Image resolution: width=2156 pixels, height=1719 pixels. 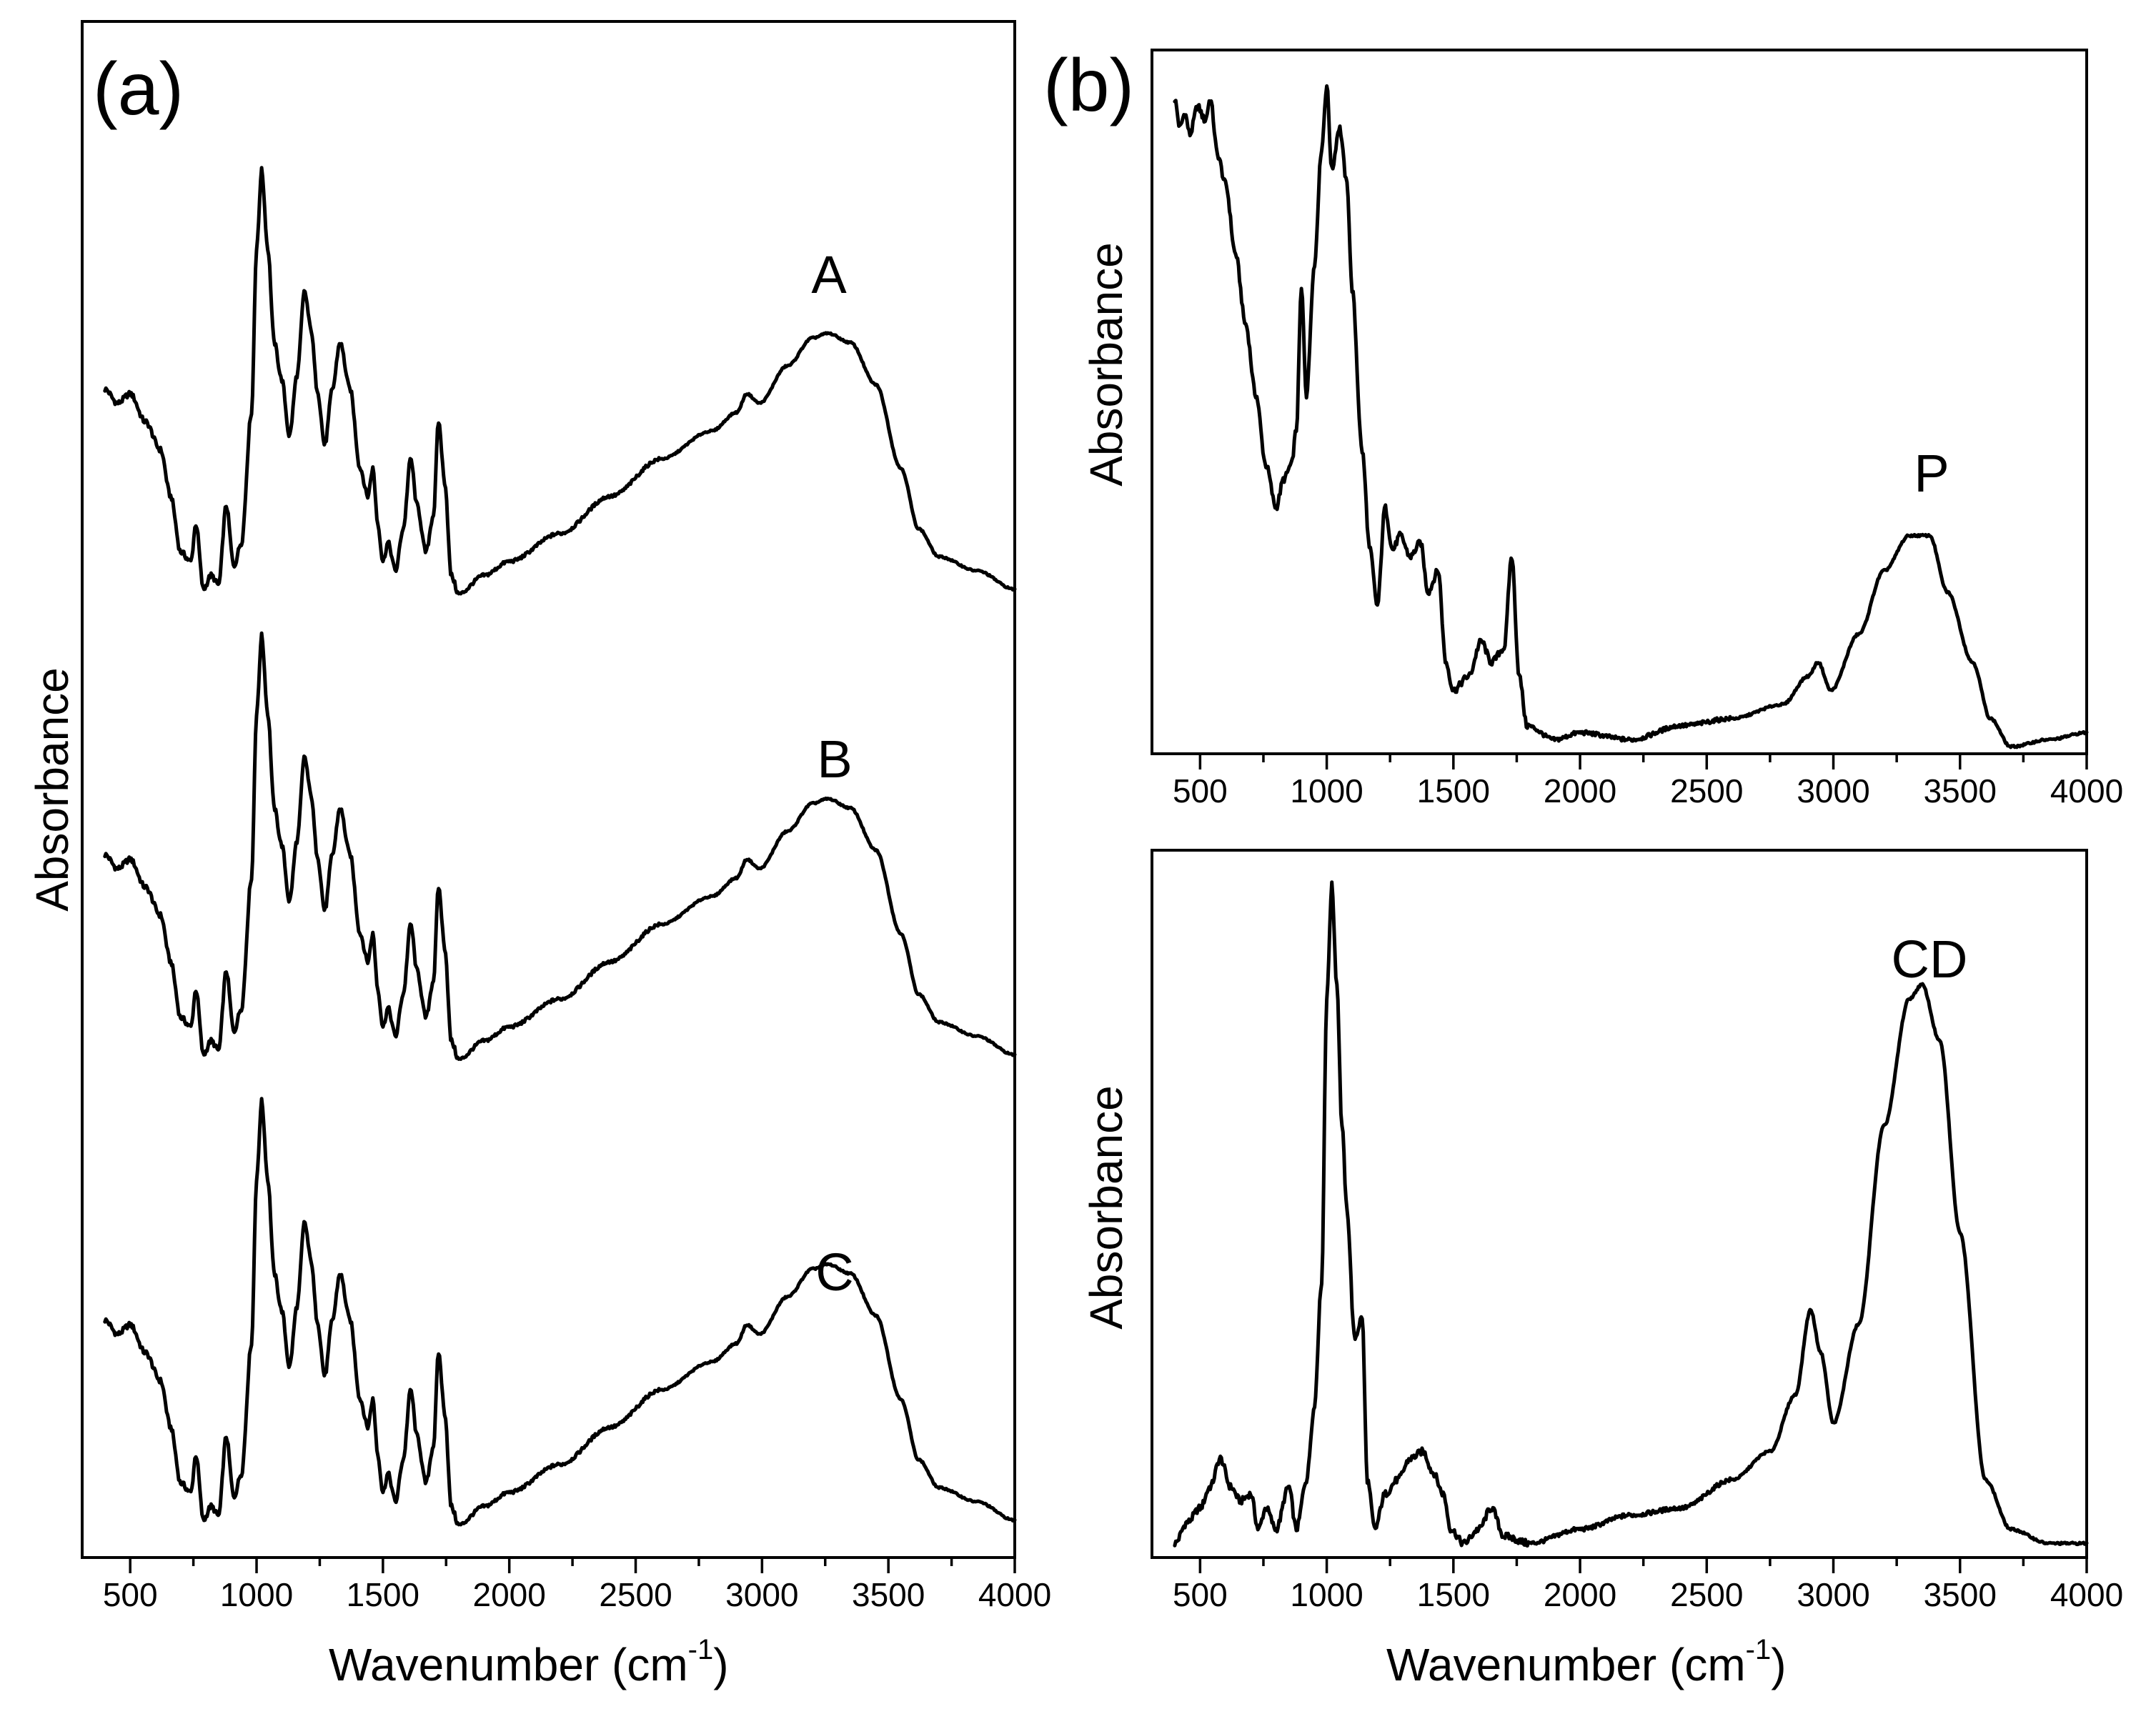 I want to click on panel-a-x-ticks: 500 1000 1500 2000 2500 3000 3500 4000, so click(x=577, y=1585).